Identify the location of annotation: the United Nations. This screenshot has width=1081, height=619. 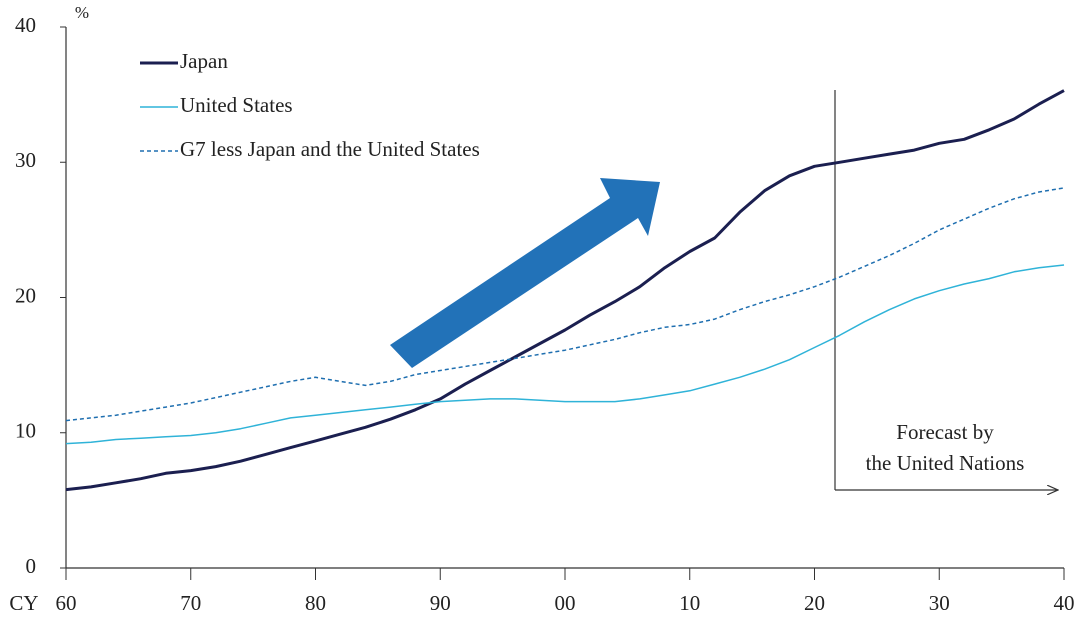
(945, 463).